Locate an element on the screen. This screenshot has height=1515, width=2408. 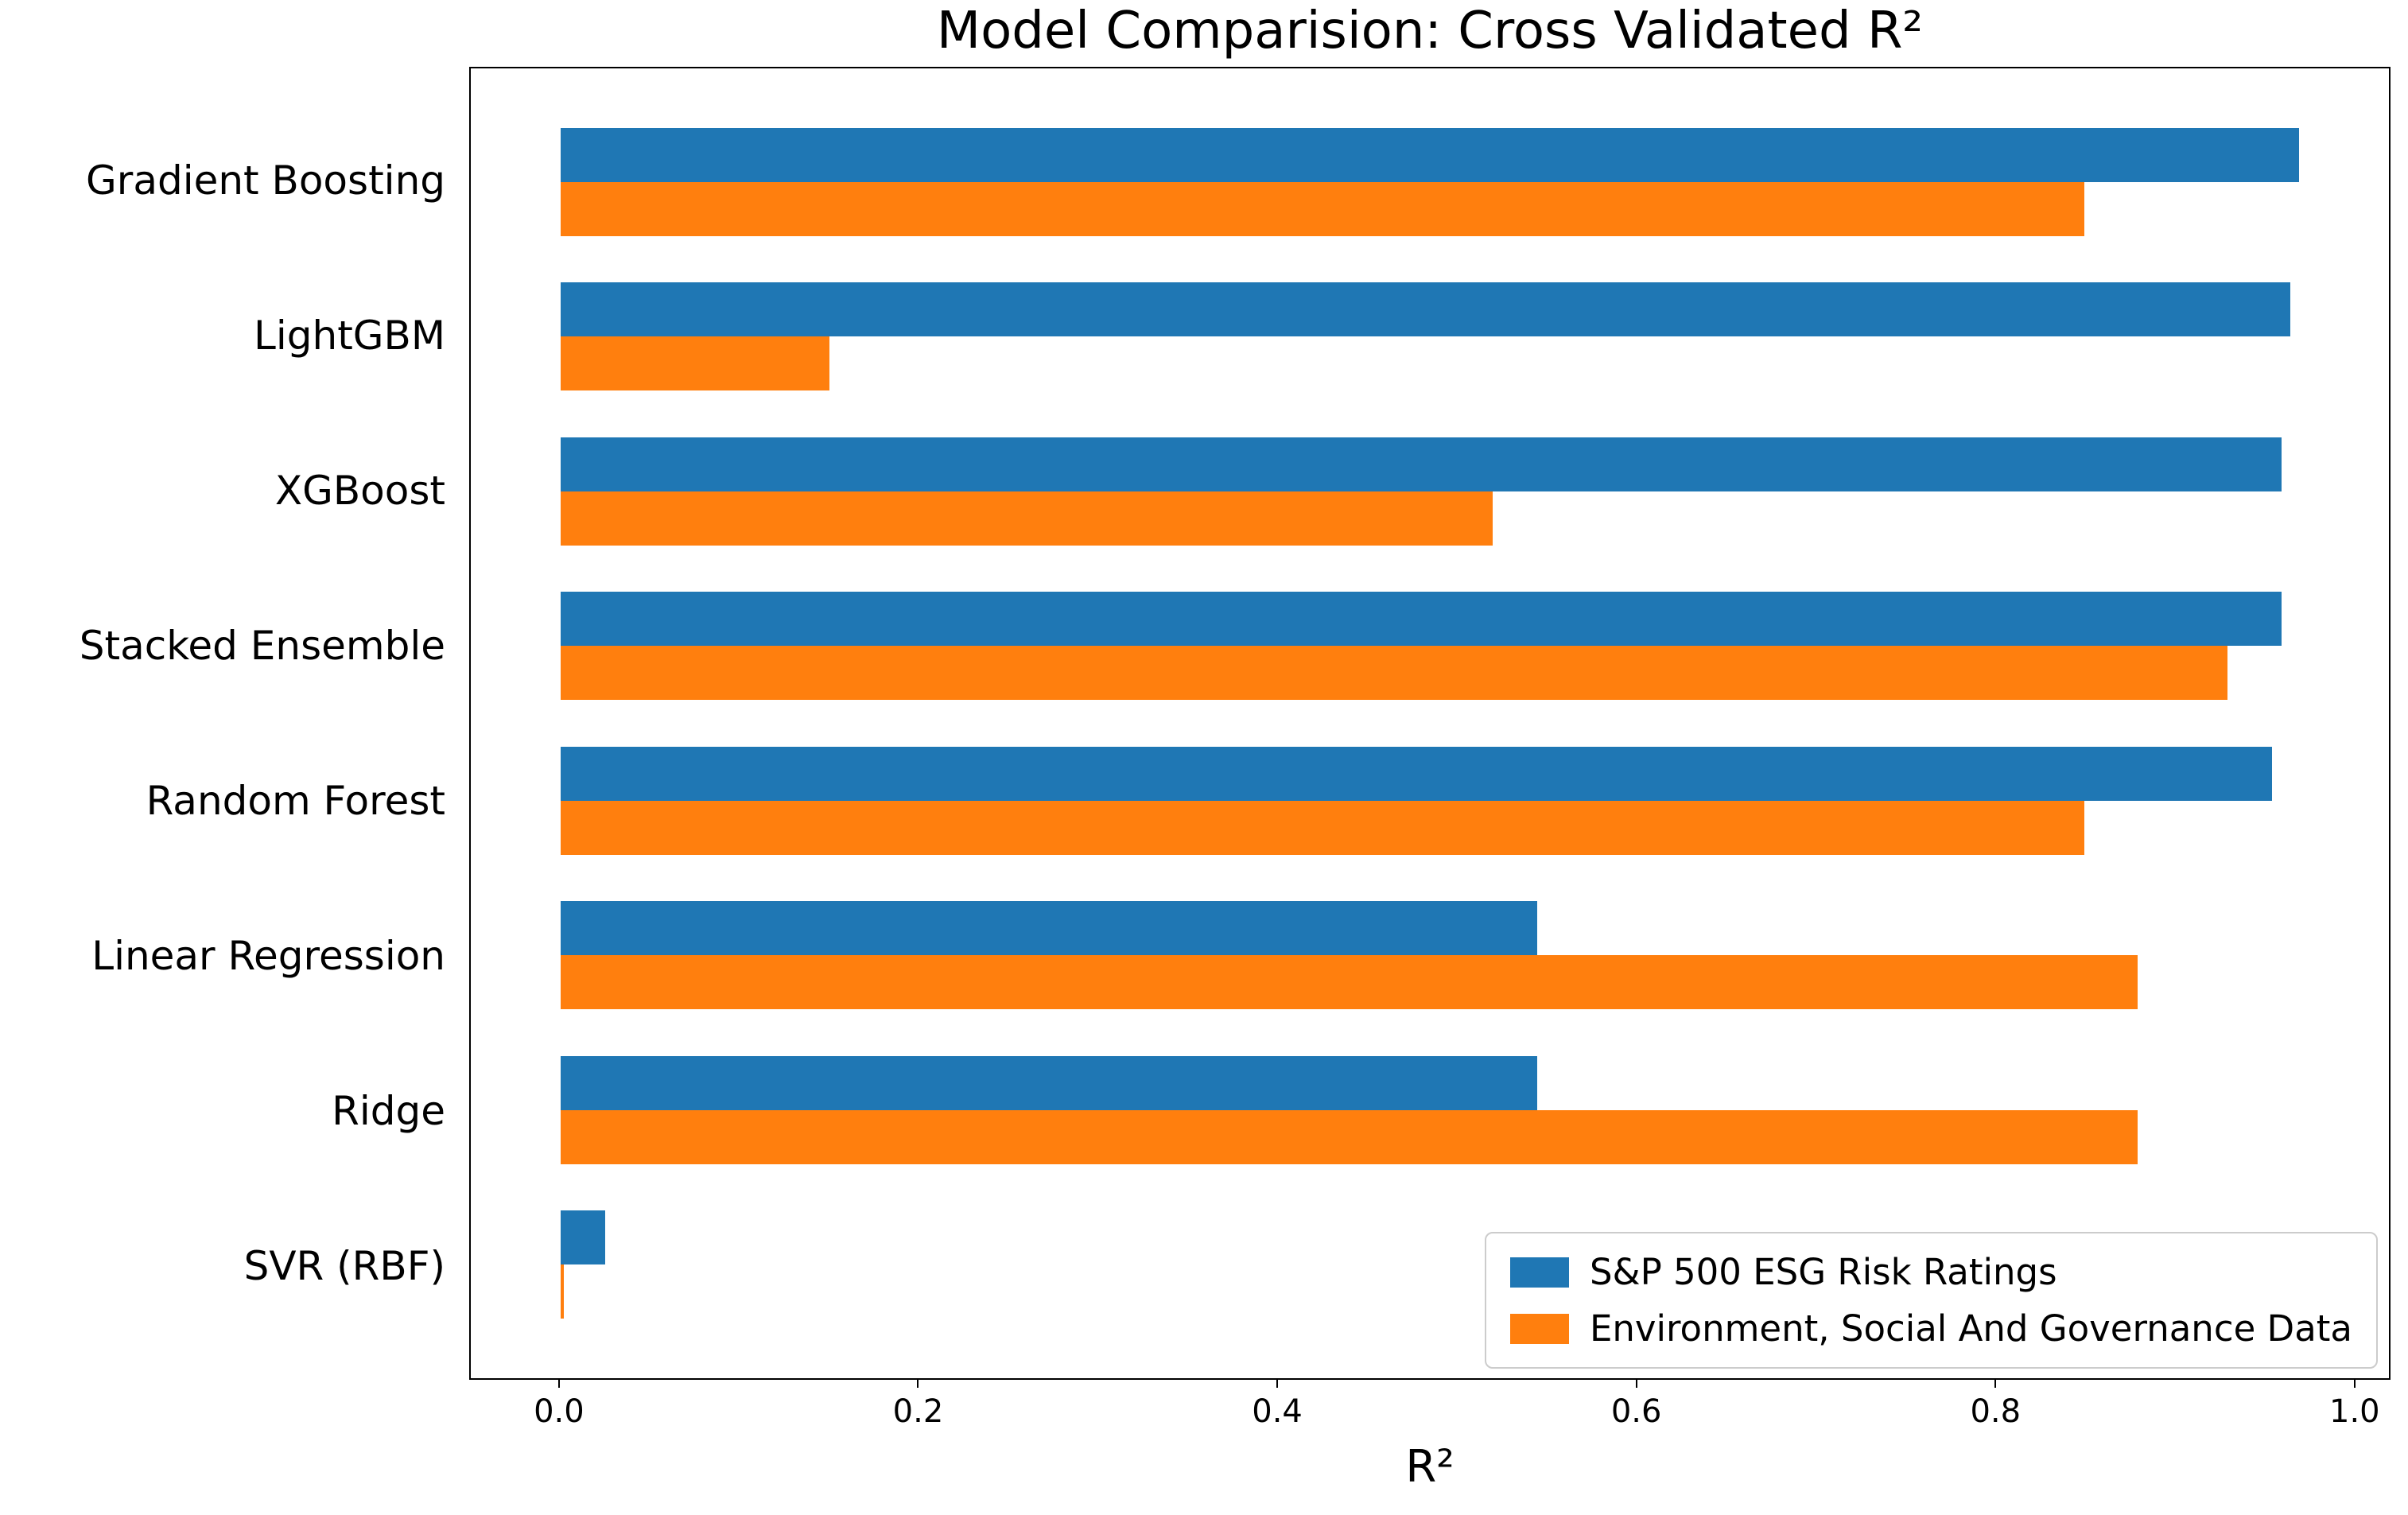
legend-entry: Environment, Social And Governance Data is located at coordinates (1930, 1329).